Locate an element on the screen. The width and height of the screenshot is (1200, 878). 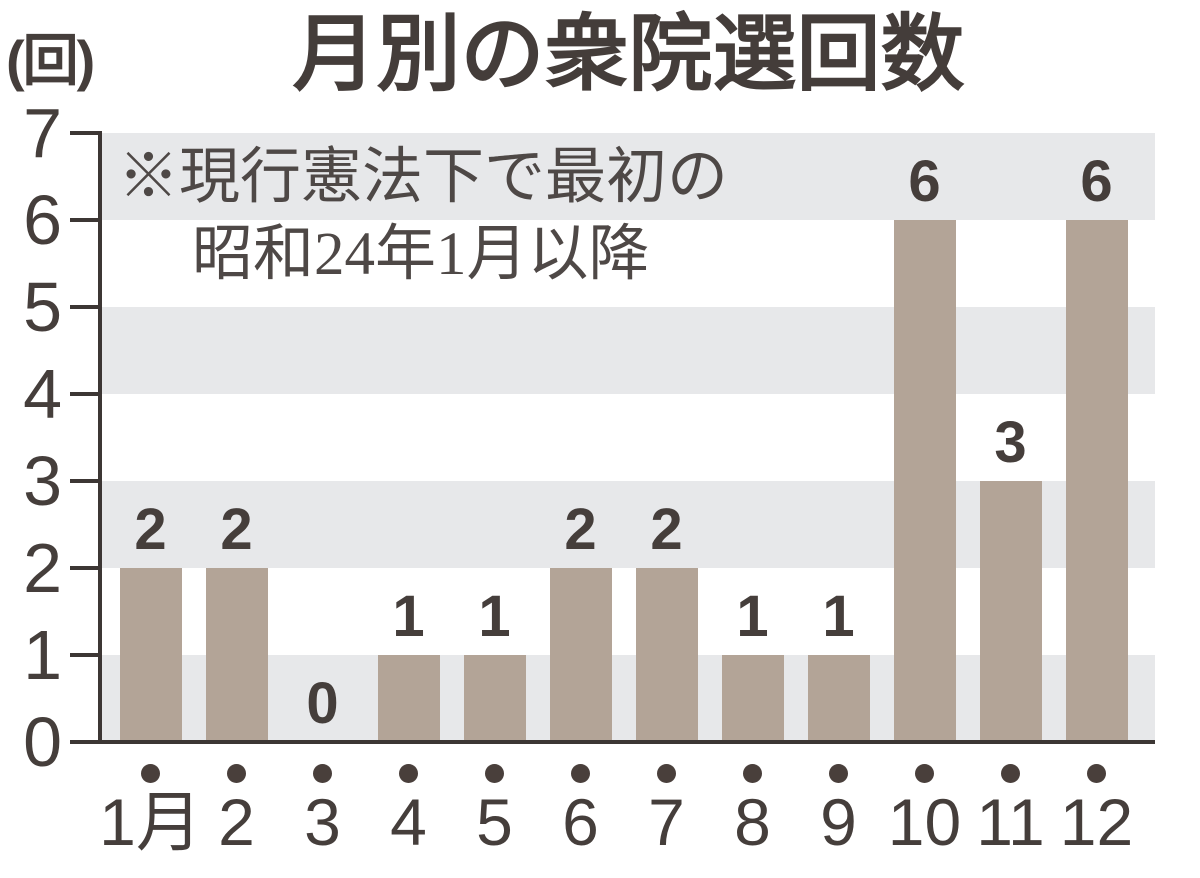
x-axis-label-month-12: 12 is located at coordinates (1096, 822).